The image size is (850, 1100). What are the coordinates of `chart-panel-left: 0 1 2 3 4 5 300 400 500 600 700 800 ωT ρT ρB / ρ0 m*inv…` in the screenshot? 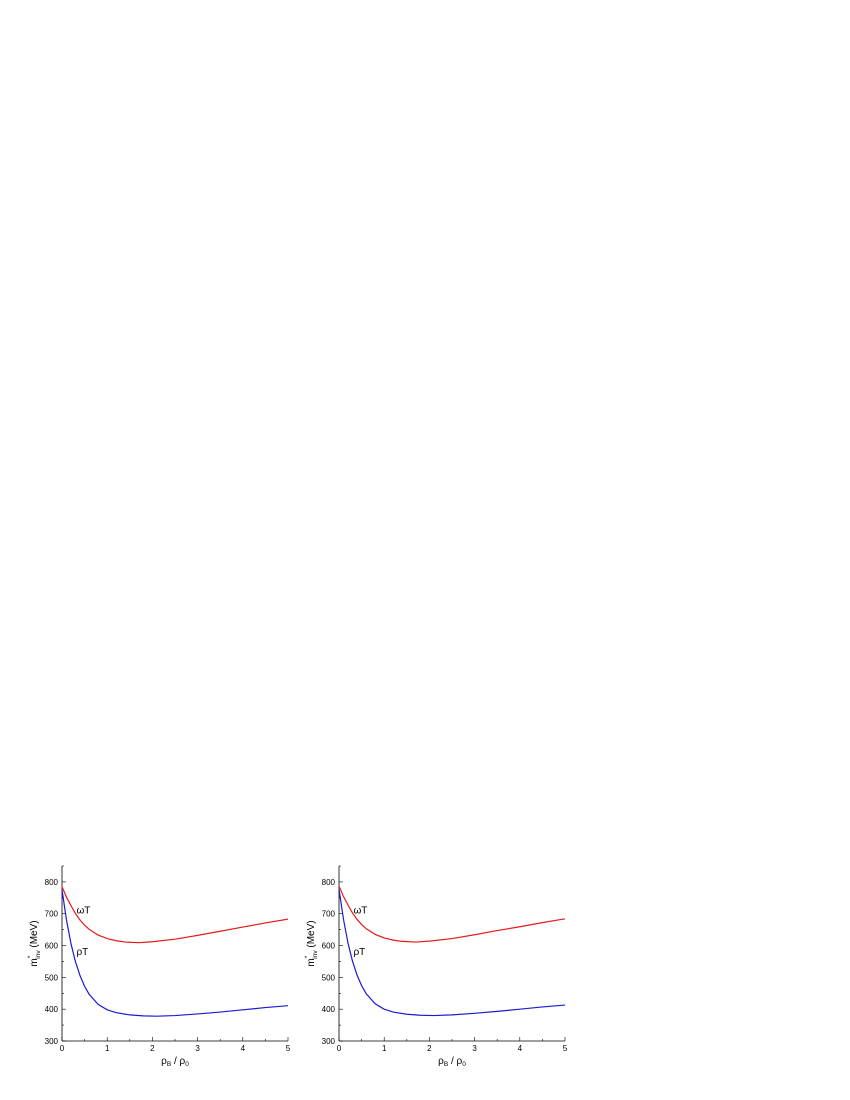 It's located at (159, 966).